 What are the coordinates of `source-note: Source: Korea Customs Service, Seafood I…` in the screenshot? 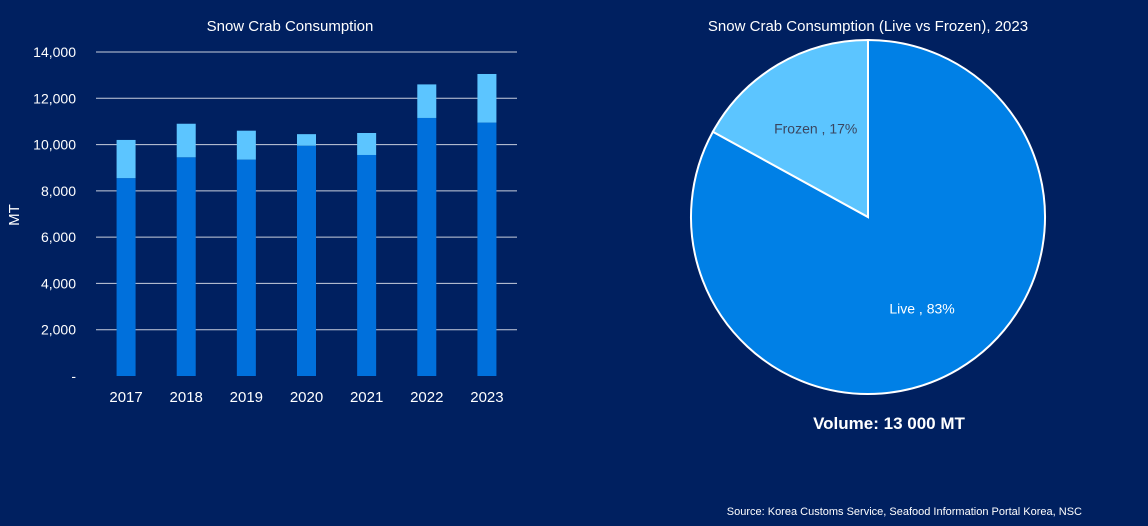 It's located at (904, 512).